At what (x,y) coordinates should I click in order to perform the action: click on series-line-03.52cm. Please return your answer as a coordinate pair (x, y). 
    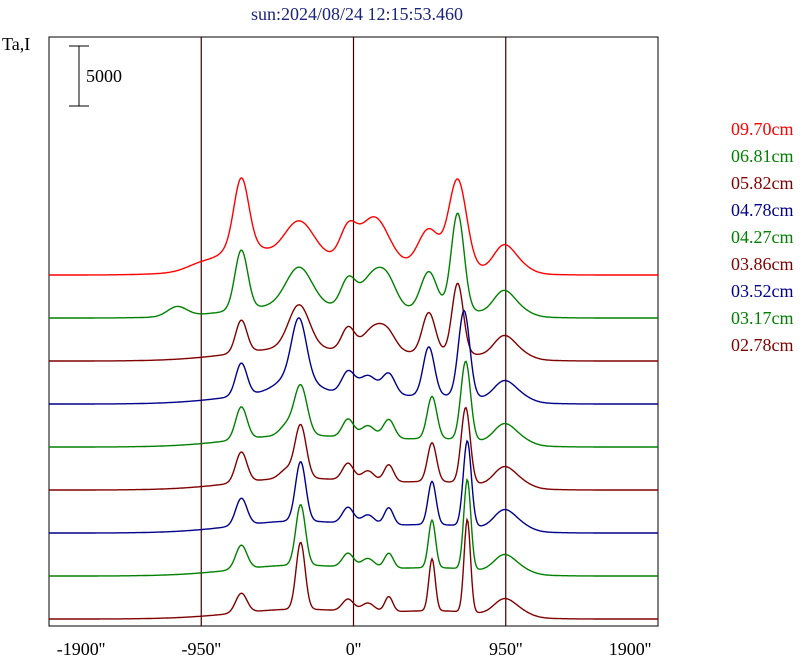
    Looking at the image, I should click on (353, 486).